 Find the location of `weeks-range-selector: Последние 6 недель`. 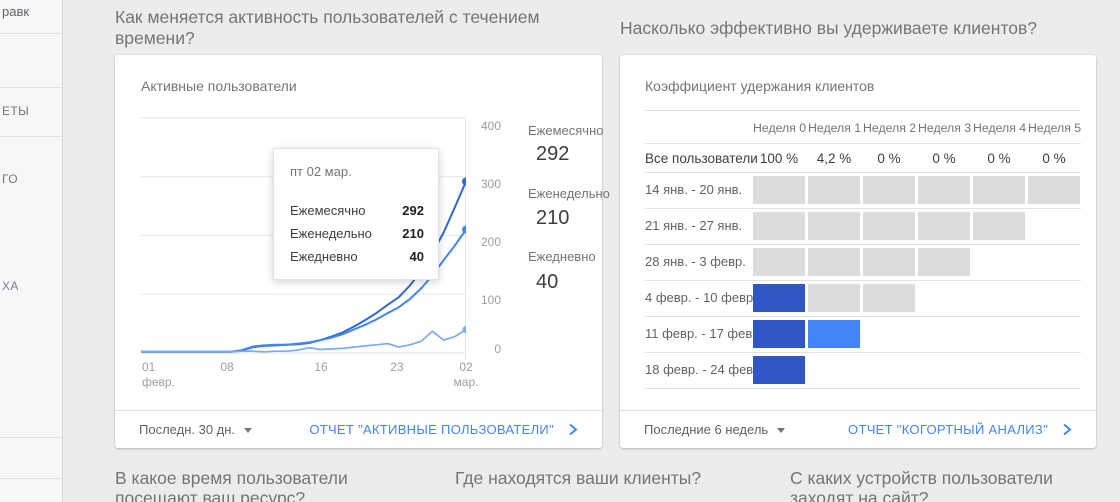

weeks-range-selector: Последние 6 недель is located at coordinates (715, 429).